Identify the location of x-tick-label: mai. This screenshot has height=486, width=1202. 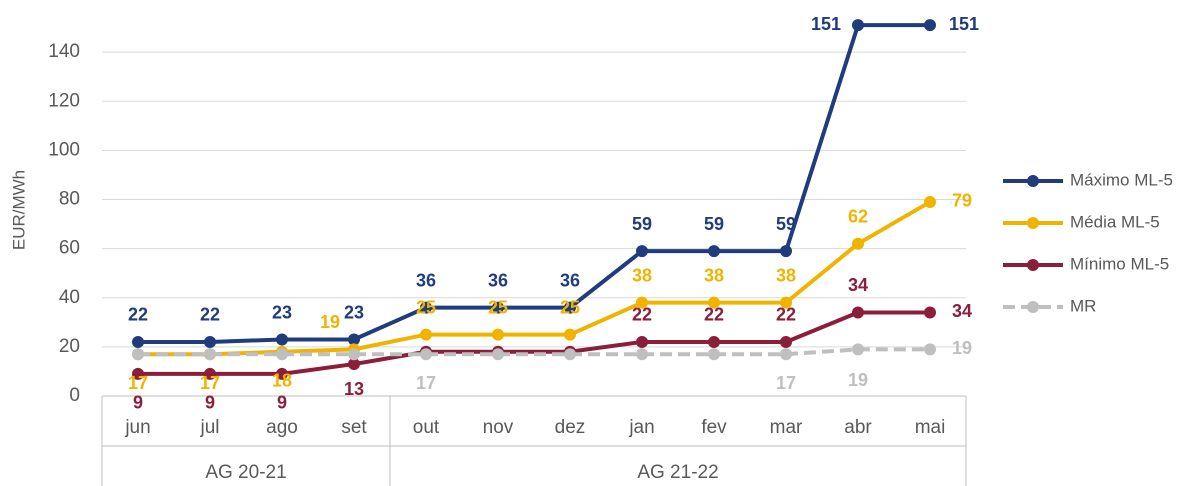
(930, 427).